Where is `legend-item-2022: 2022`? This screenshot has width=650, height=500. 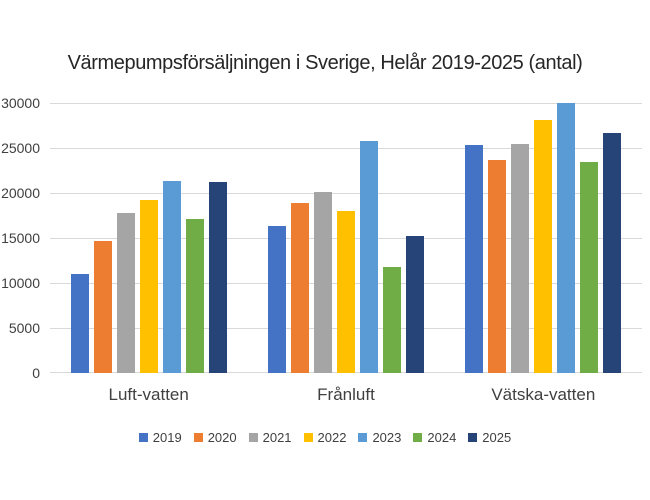 legend-item-2022: 2022 is located at coordinates (325, 437).